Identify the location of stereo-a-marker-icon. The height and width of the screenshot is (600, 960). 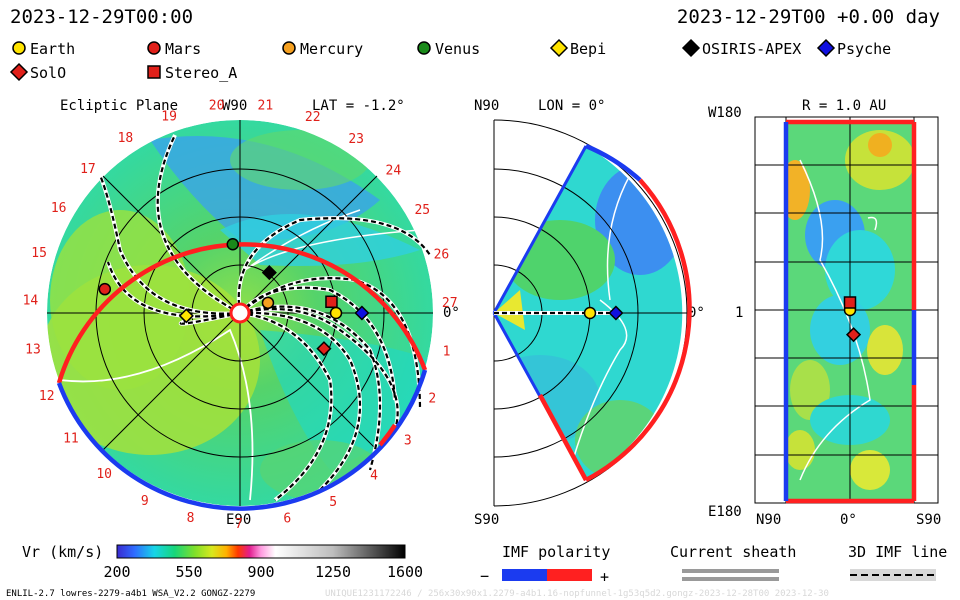
(154, 72).